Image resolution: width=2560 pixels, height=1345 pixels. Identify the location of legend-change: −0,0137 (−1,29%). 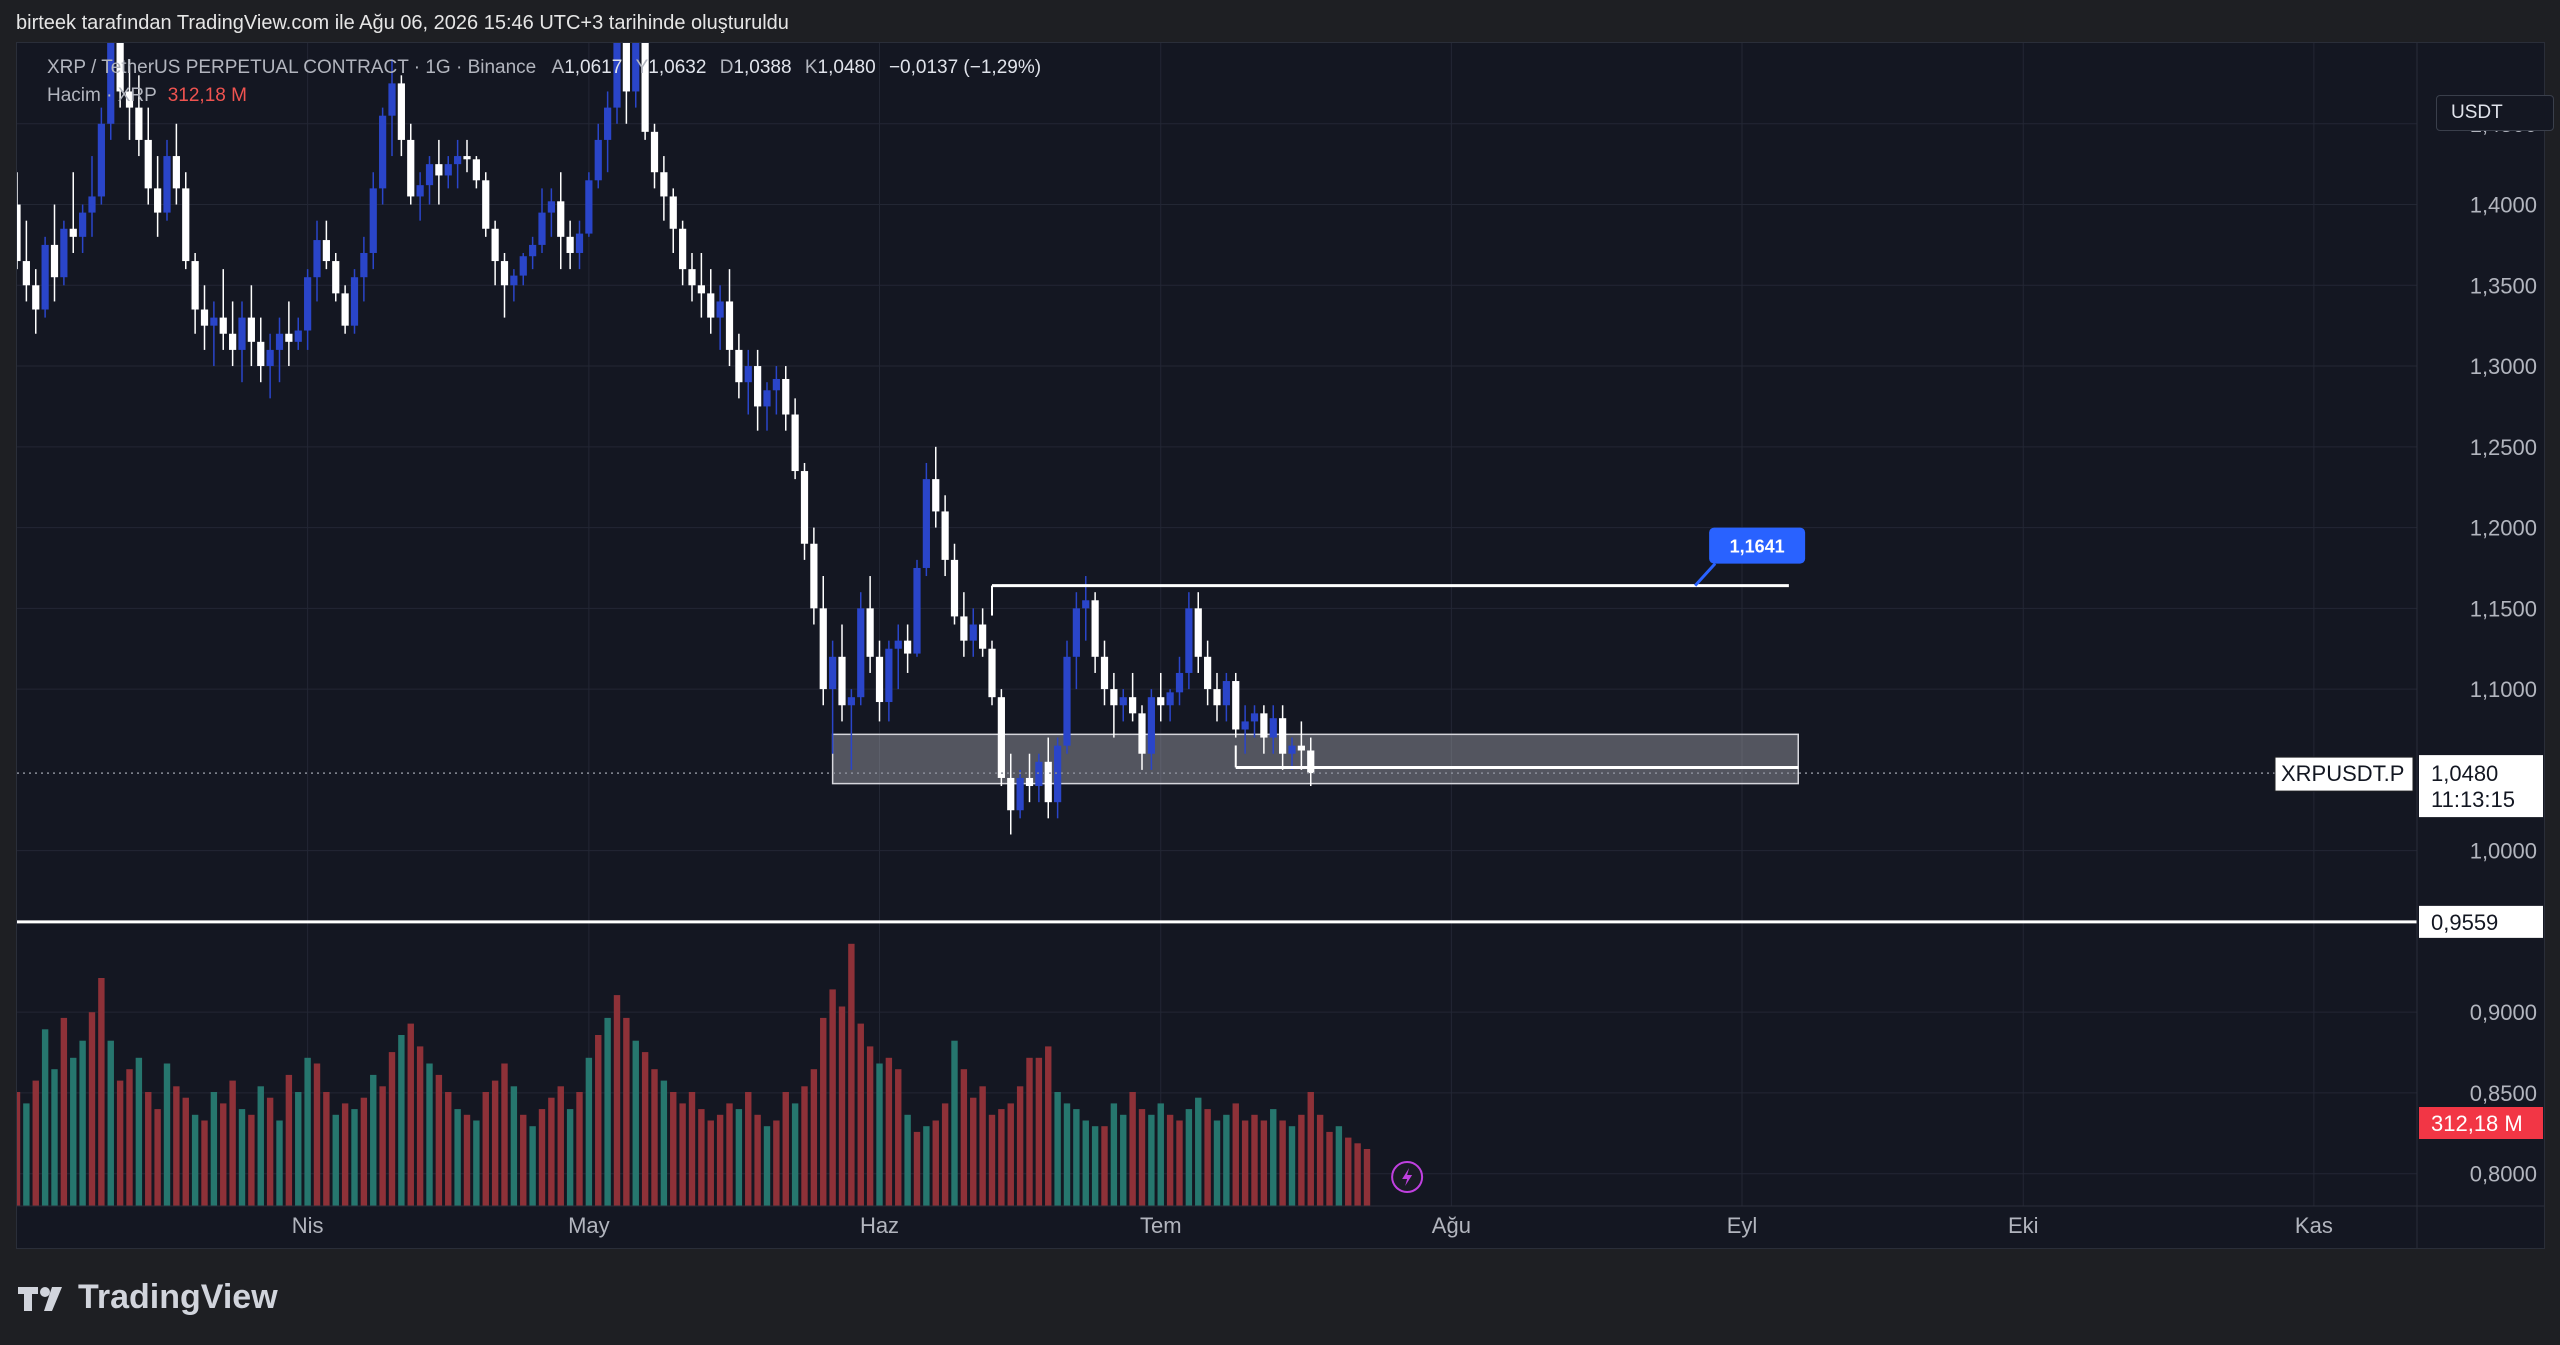
(965, 67).